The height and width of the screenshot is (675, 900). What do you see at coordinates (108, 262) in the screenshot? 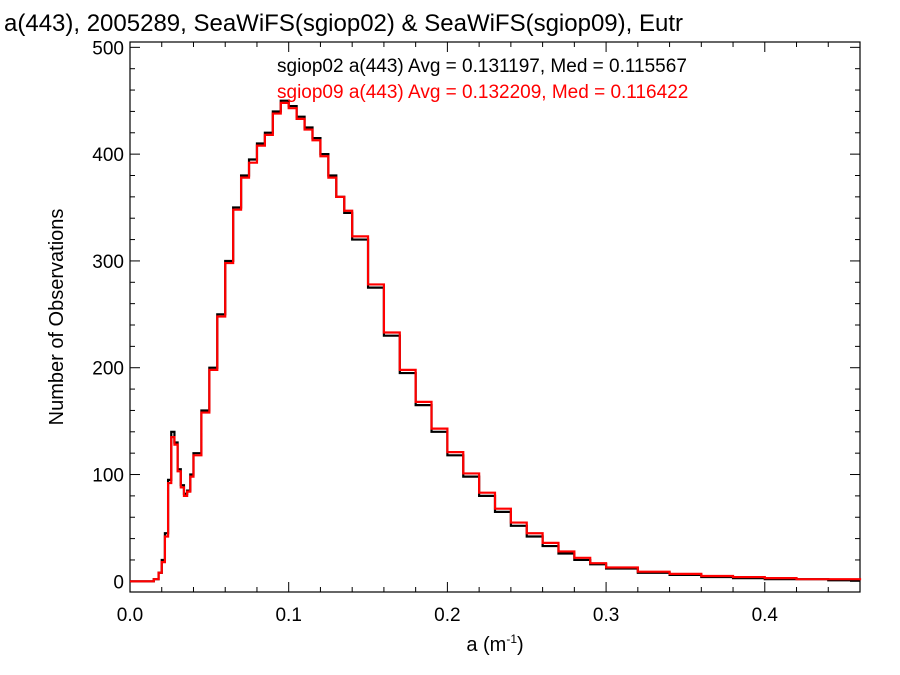
I see `y-tick-label: 300` at bounding box center [108, 262].